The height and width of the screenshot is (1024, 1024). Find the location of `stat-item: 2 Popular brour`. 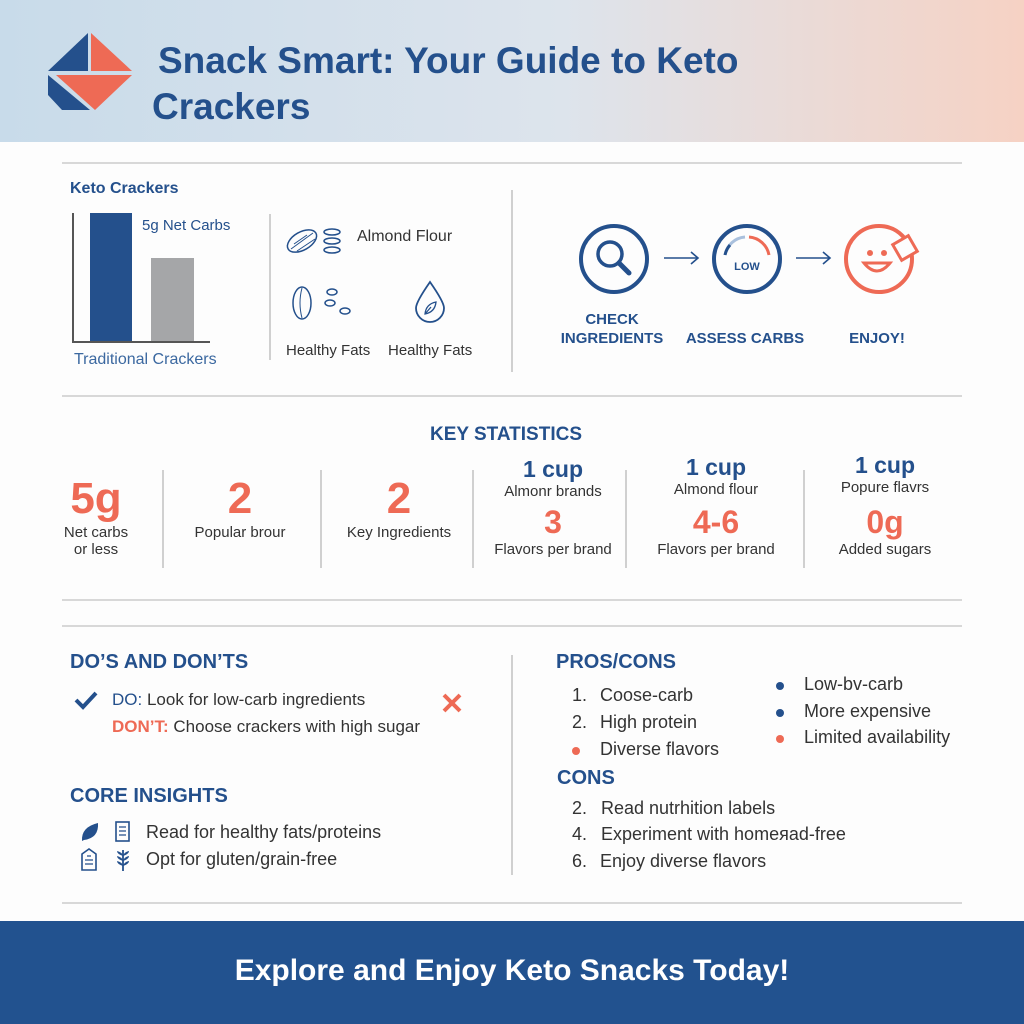

stat-item: 2 Popular brour is located at coordinates (240, 507).